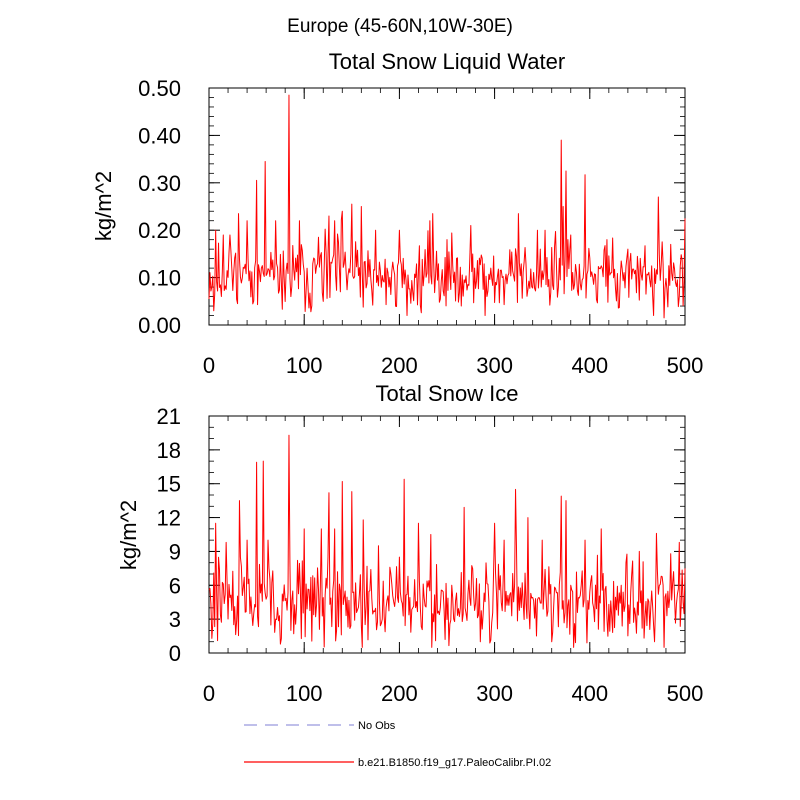 This screenshot has width=800, height=800. What do you see at coordinates (446, 393) in the screenshot?
I see `panel-title: Total Snow Ice` at bounding box center [446, 393].